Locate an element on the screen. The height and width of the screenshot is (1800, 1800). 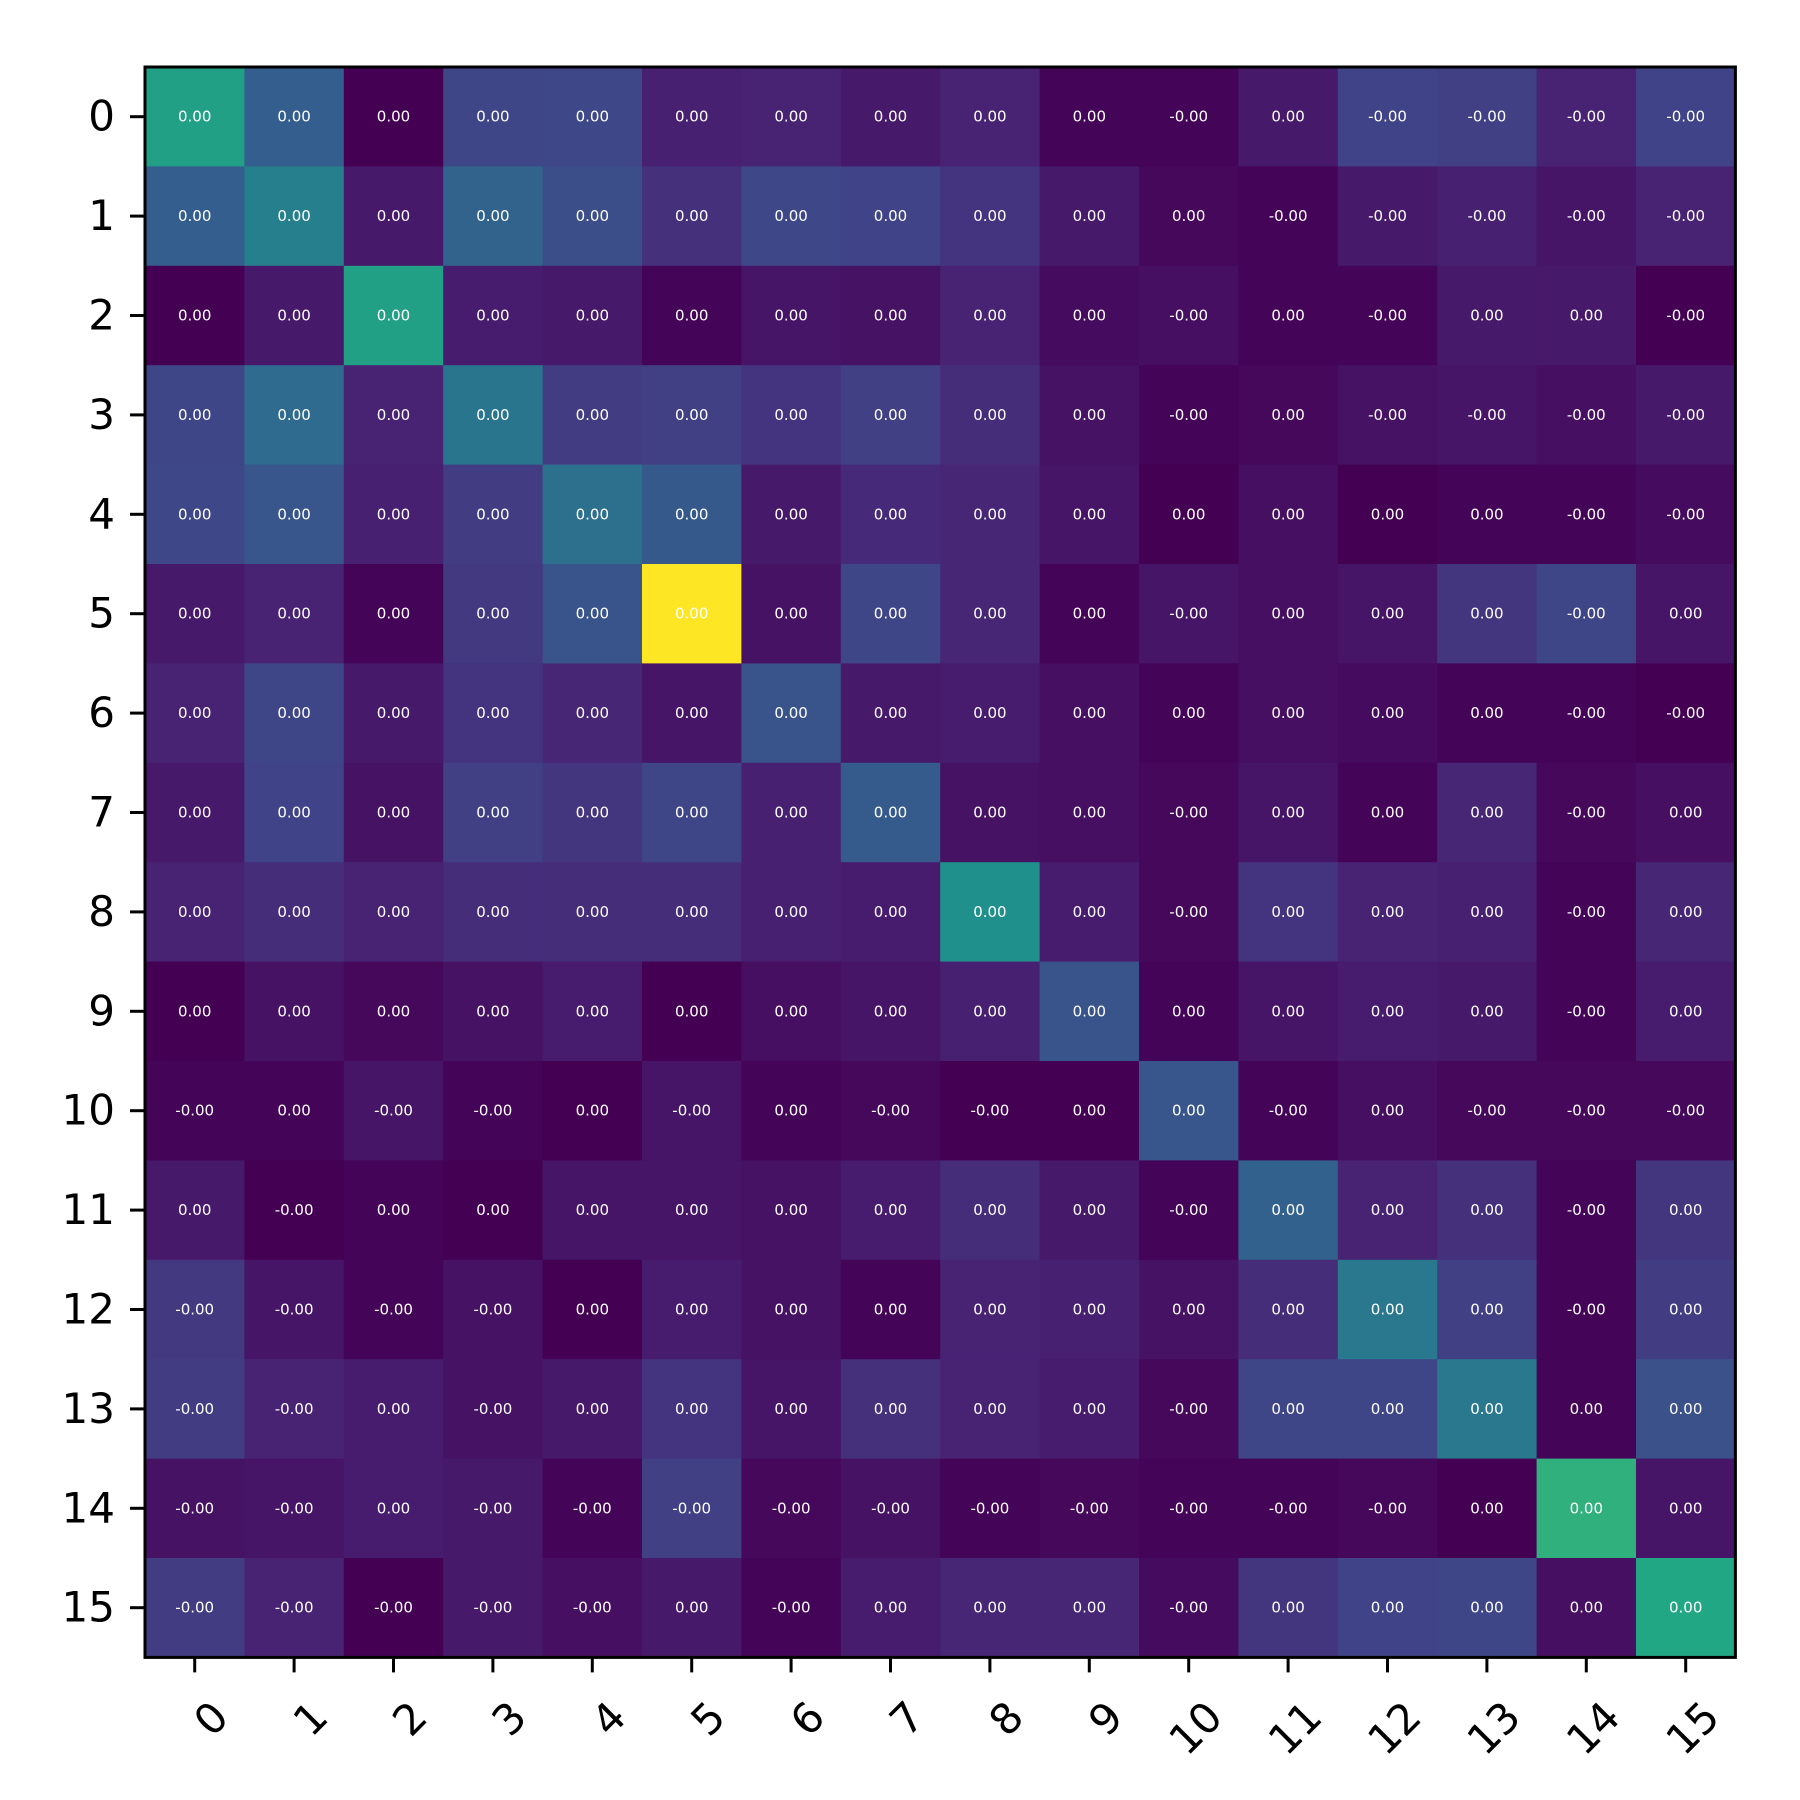
y-tick-label: 5 is located at coordinates (101, 613).